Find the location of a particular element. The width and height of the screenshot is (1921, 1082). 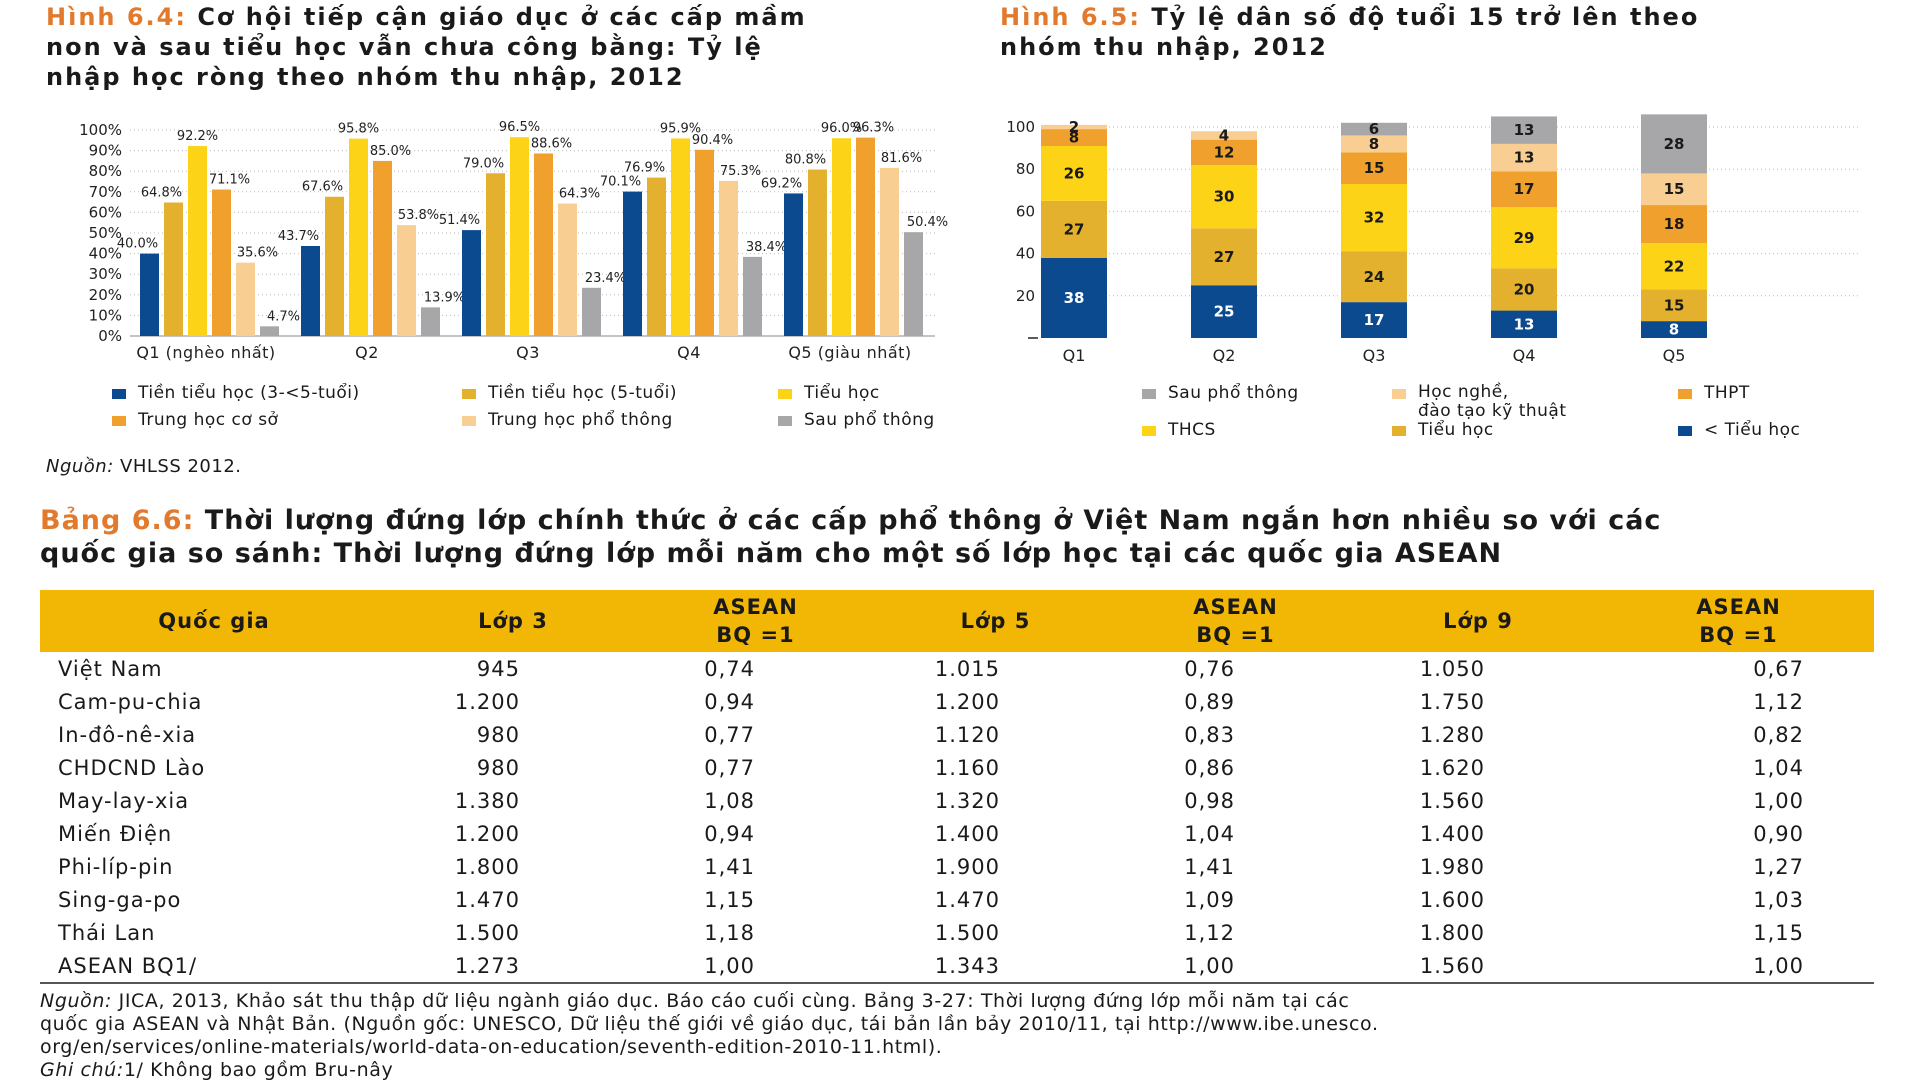

x-tick-label: Q1 (nghèo nhất) is located at coordinates (205, 352).